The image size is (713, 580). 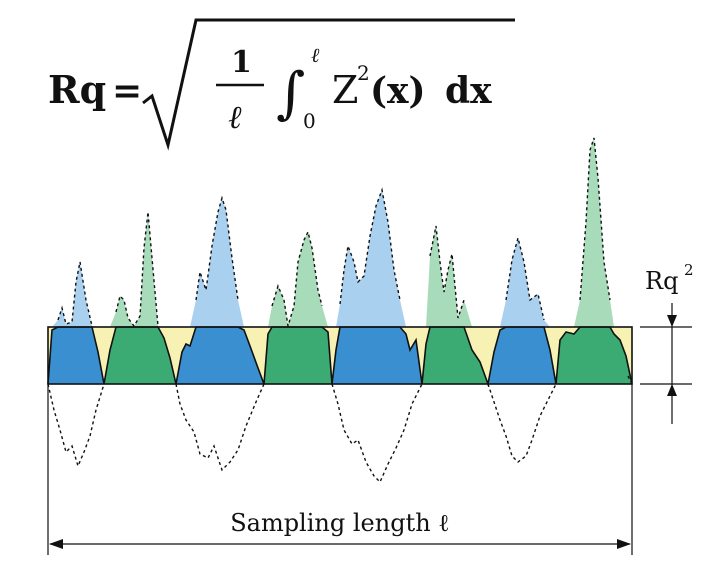 I want to click on sampling-label-bg, so click(x=340, y=523).